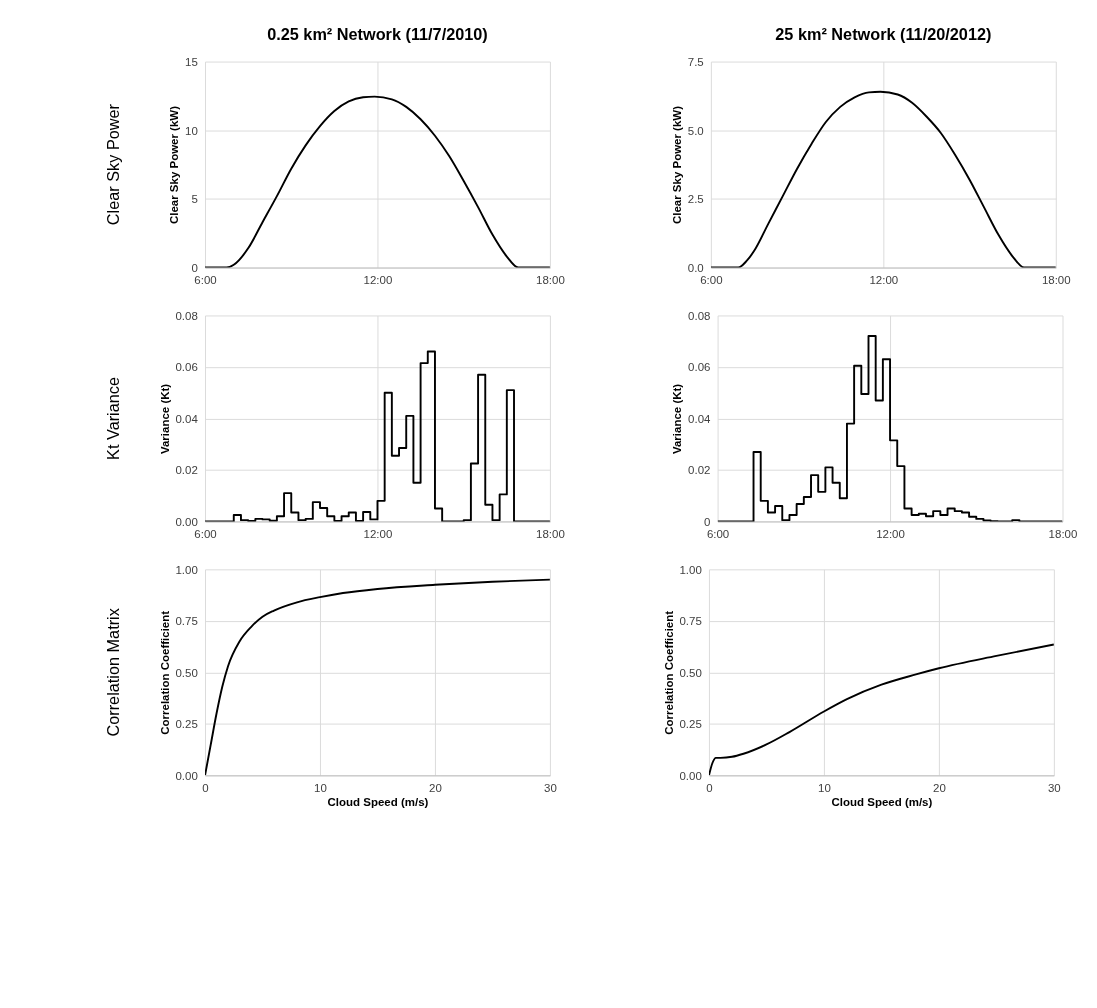 Image resolution: width=1097 pixels, height=1008 pixels. Describe the element at coordinates (695, 199) in the screenshot. I see `y-tick-label: 2.5` at that location.